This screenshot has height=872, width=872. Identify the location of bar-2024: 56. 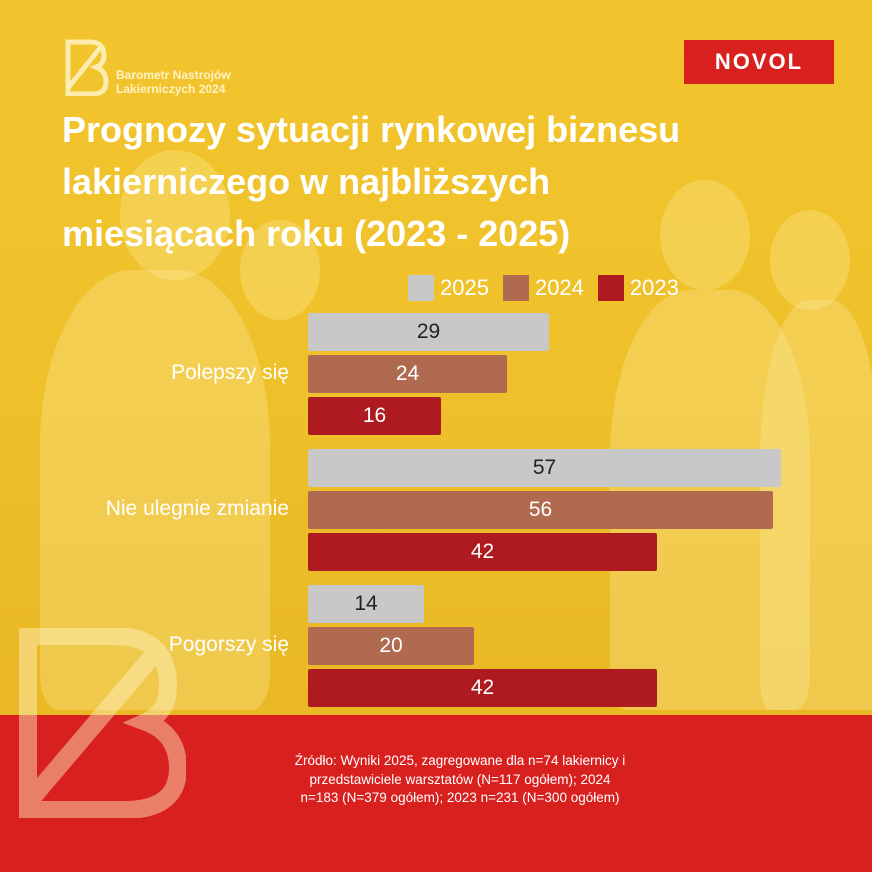
(540, 510).